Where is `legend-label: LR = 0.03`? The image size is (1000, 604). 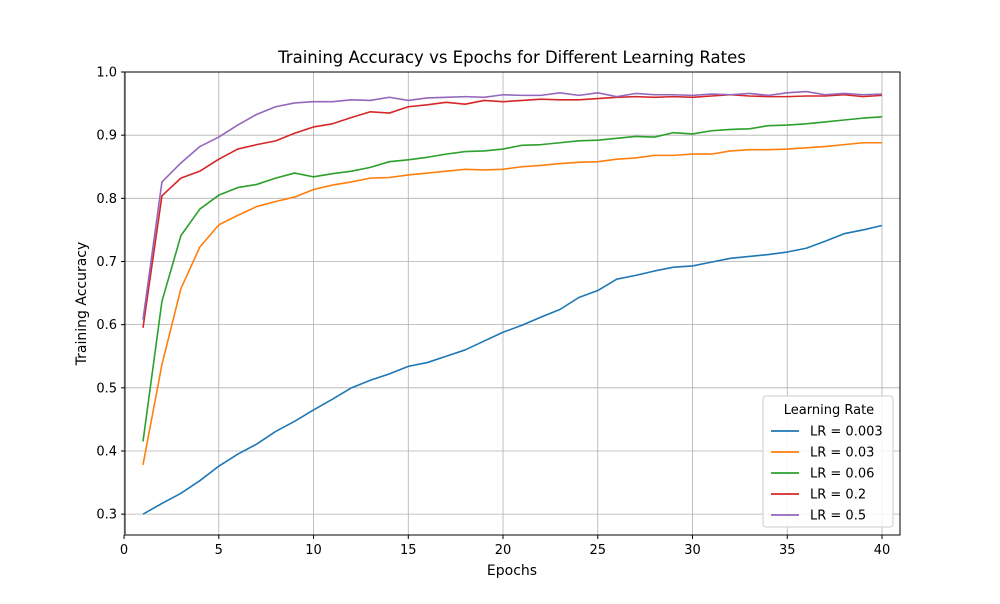 legend-label: LR = 0.03 is located at coordinates (842, 453).